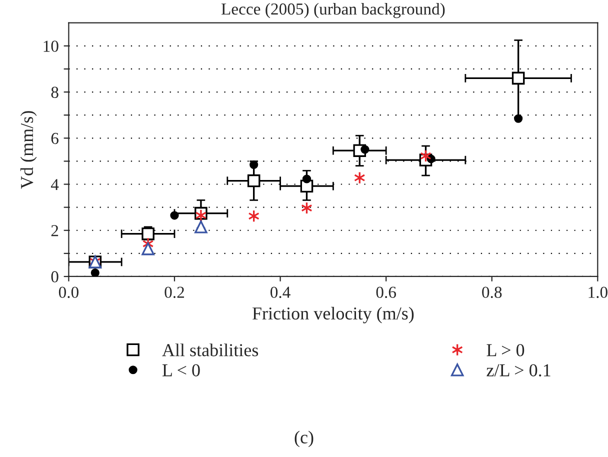  I want to click on y-tick-label: 6, so click(54, 138).